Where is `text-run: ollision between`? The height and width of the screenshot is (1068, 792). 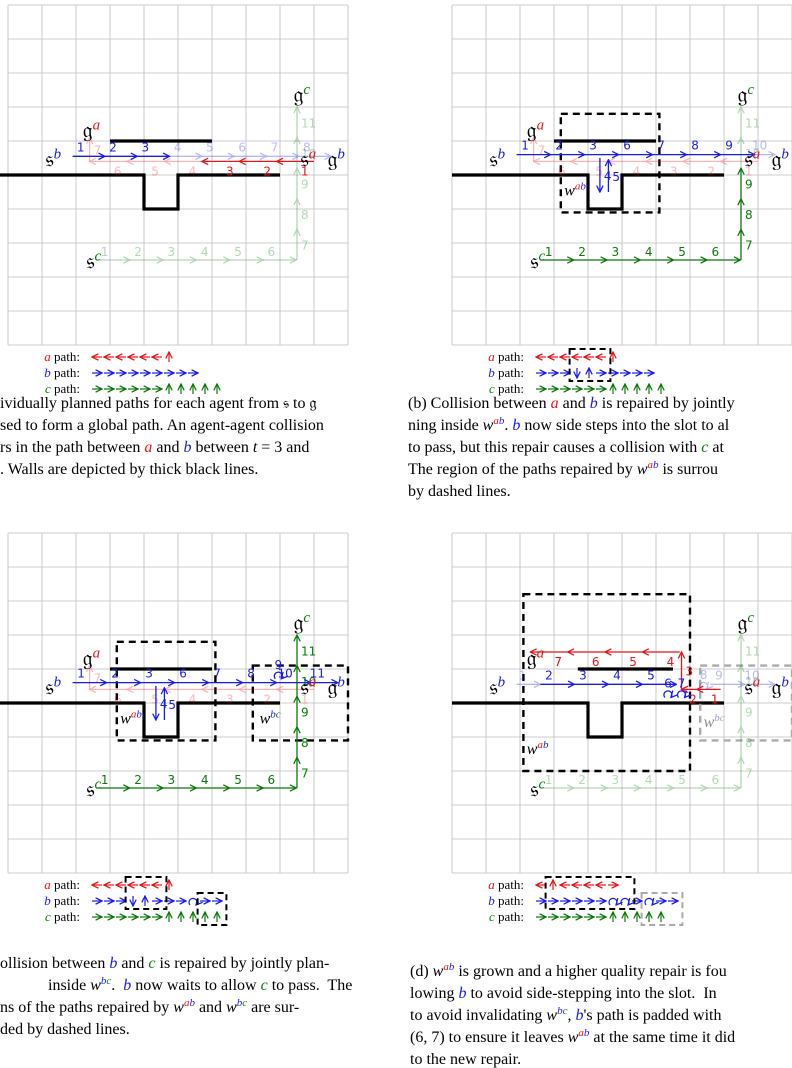
text-run: ollision between is located at coordinates (54, 963).